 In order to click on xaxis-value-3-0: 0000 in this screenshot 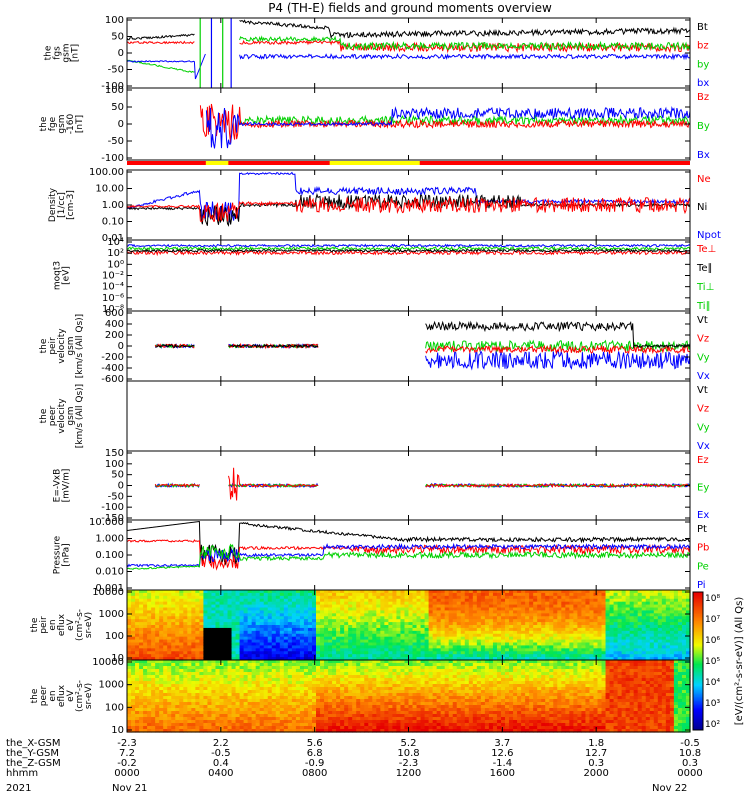, I will do `click(126, 773)`.